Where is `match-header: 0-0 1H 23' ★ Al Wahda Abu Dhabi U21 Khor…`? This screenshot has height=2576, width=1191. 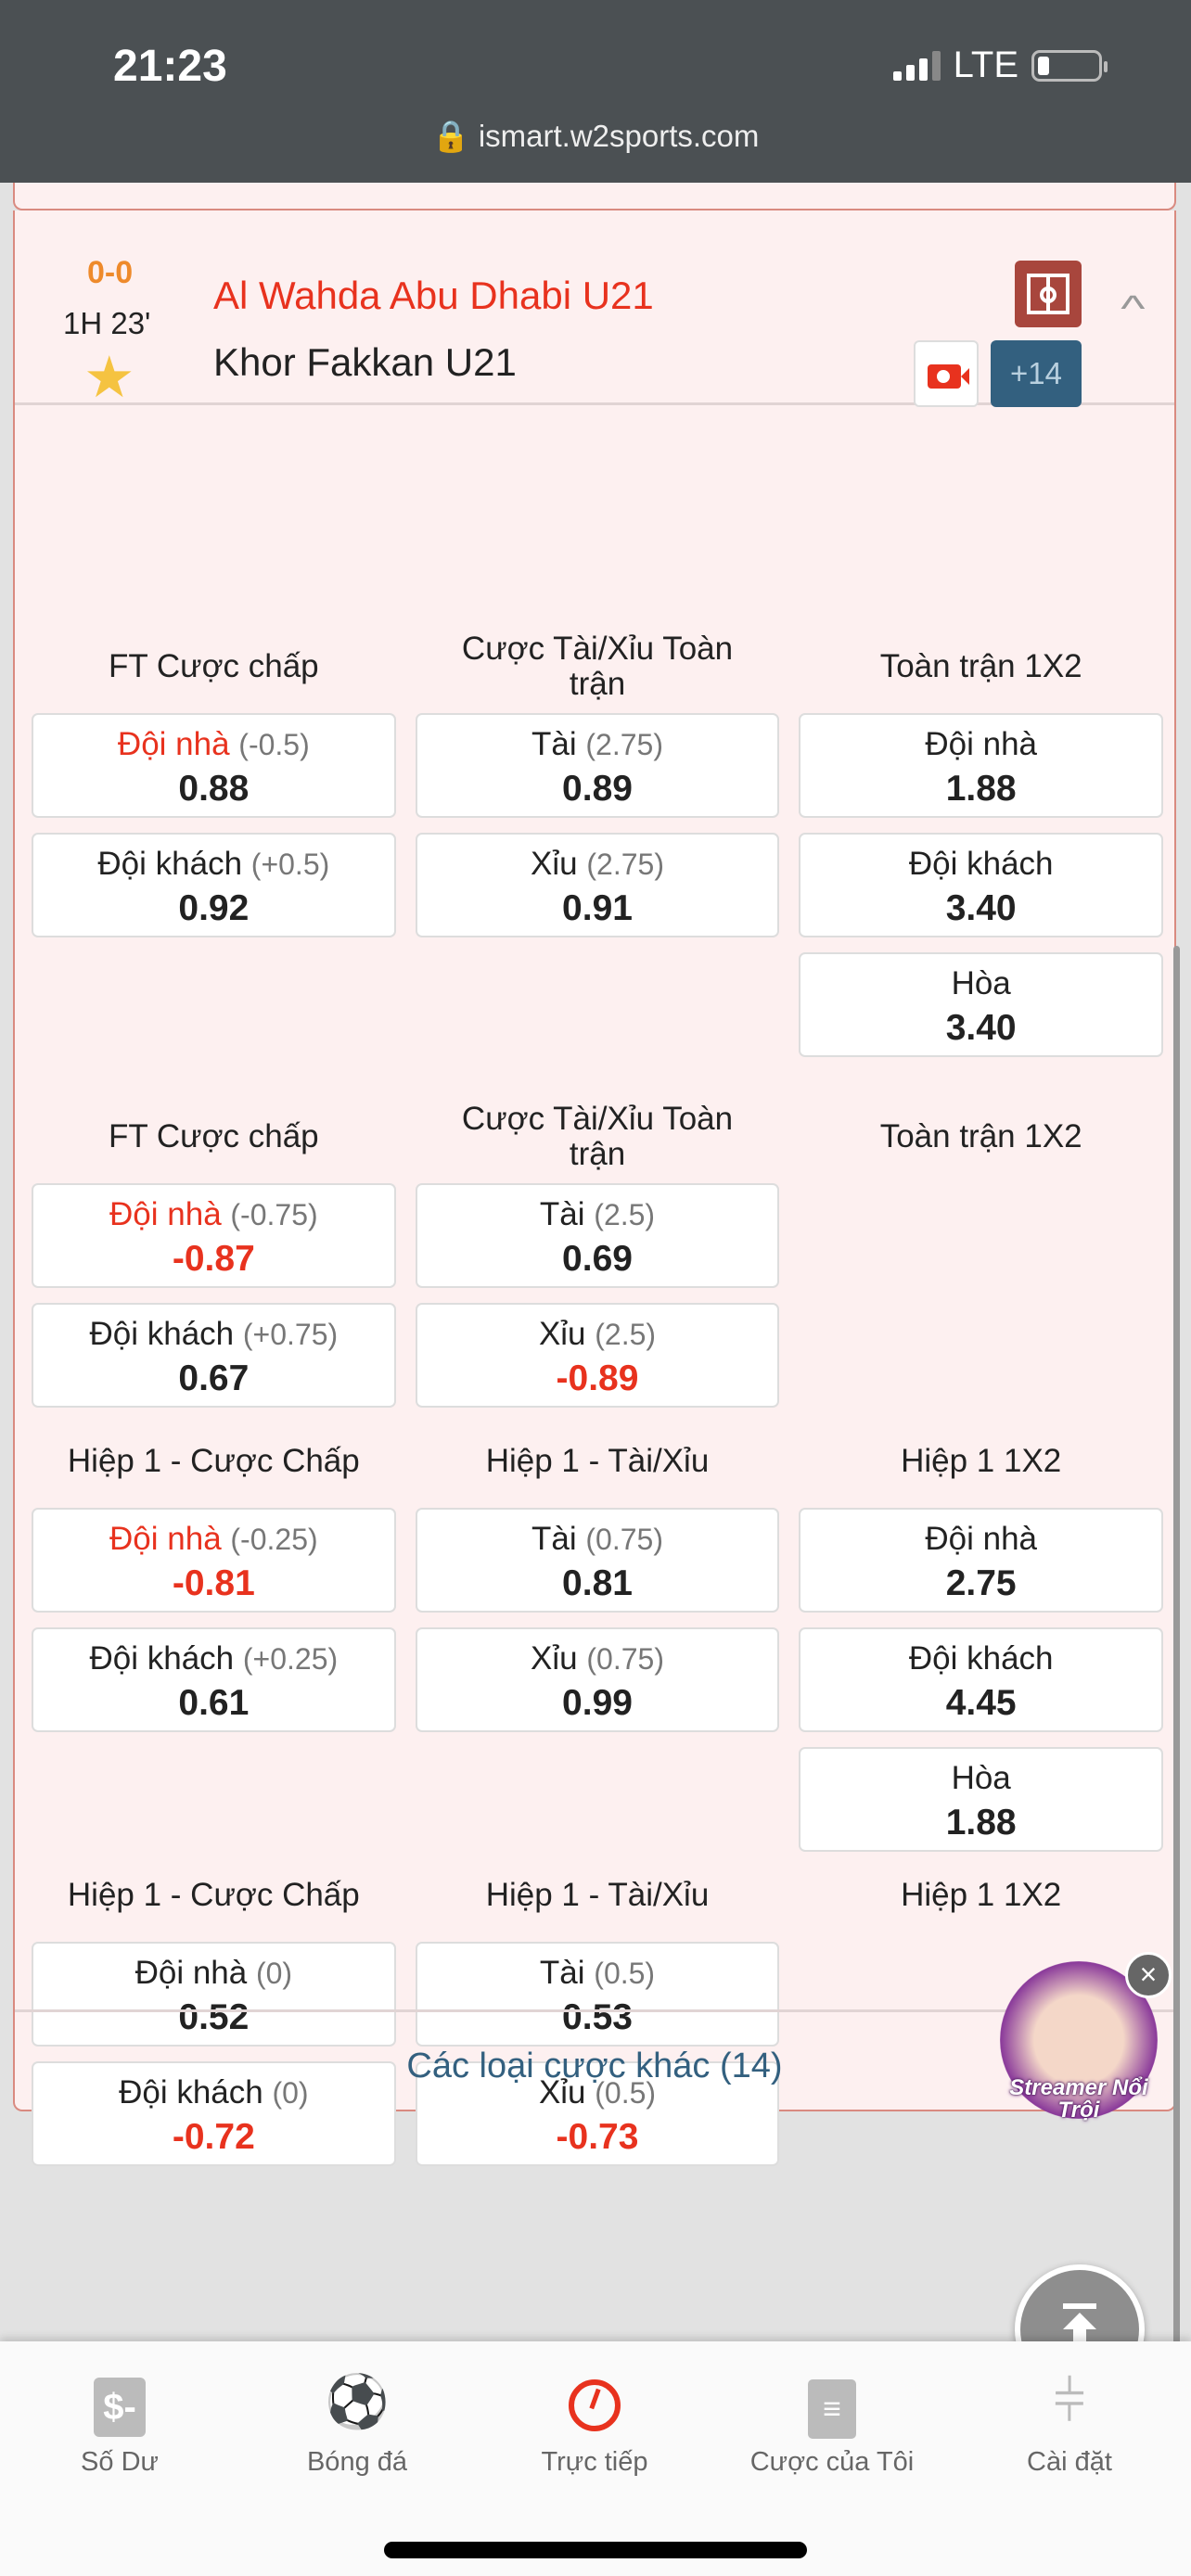 match-header: 0-0 1H 23' ★ Al Wahda Abu Dhabi U21 Khor… is located at coordinates (594, 310).